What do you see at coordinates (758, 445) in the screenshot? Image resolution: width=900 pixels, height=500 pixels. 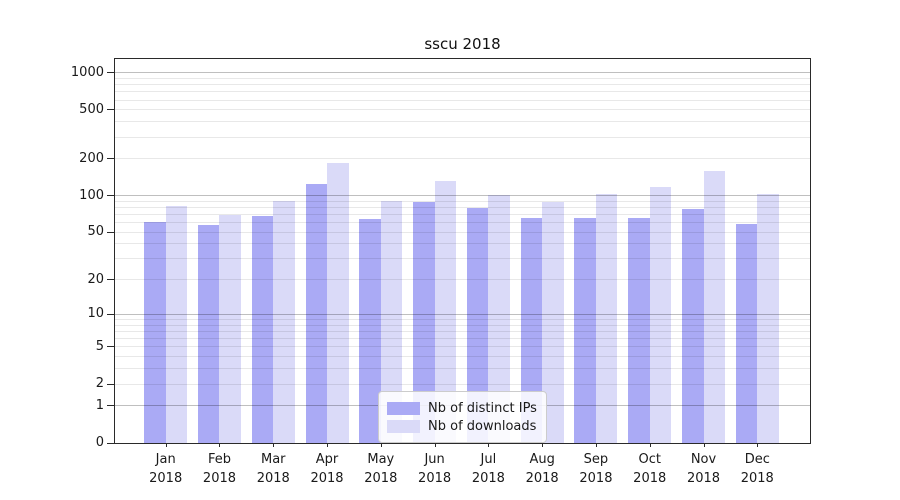 I see `x-tick-dec` at bounding box center [758, 445].